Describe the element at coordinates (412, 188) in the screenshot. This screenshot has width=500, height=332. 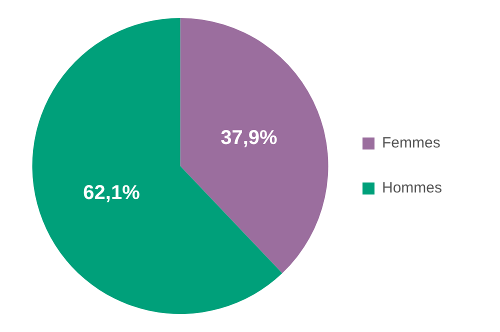
I see `legend-label: Hommes` at that location.